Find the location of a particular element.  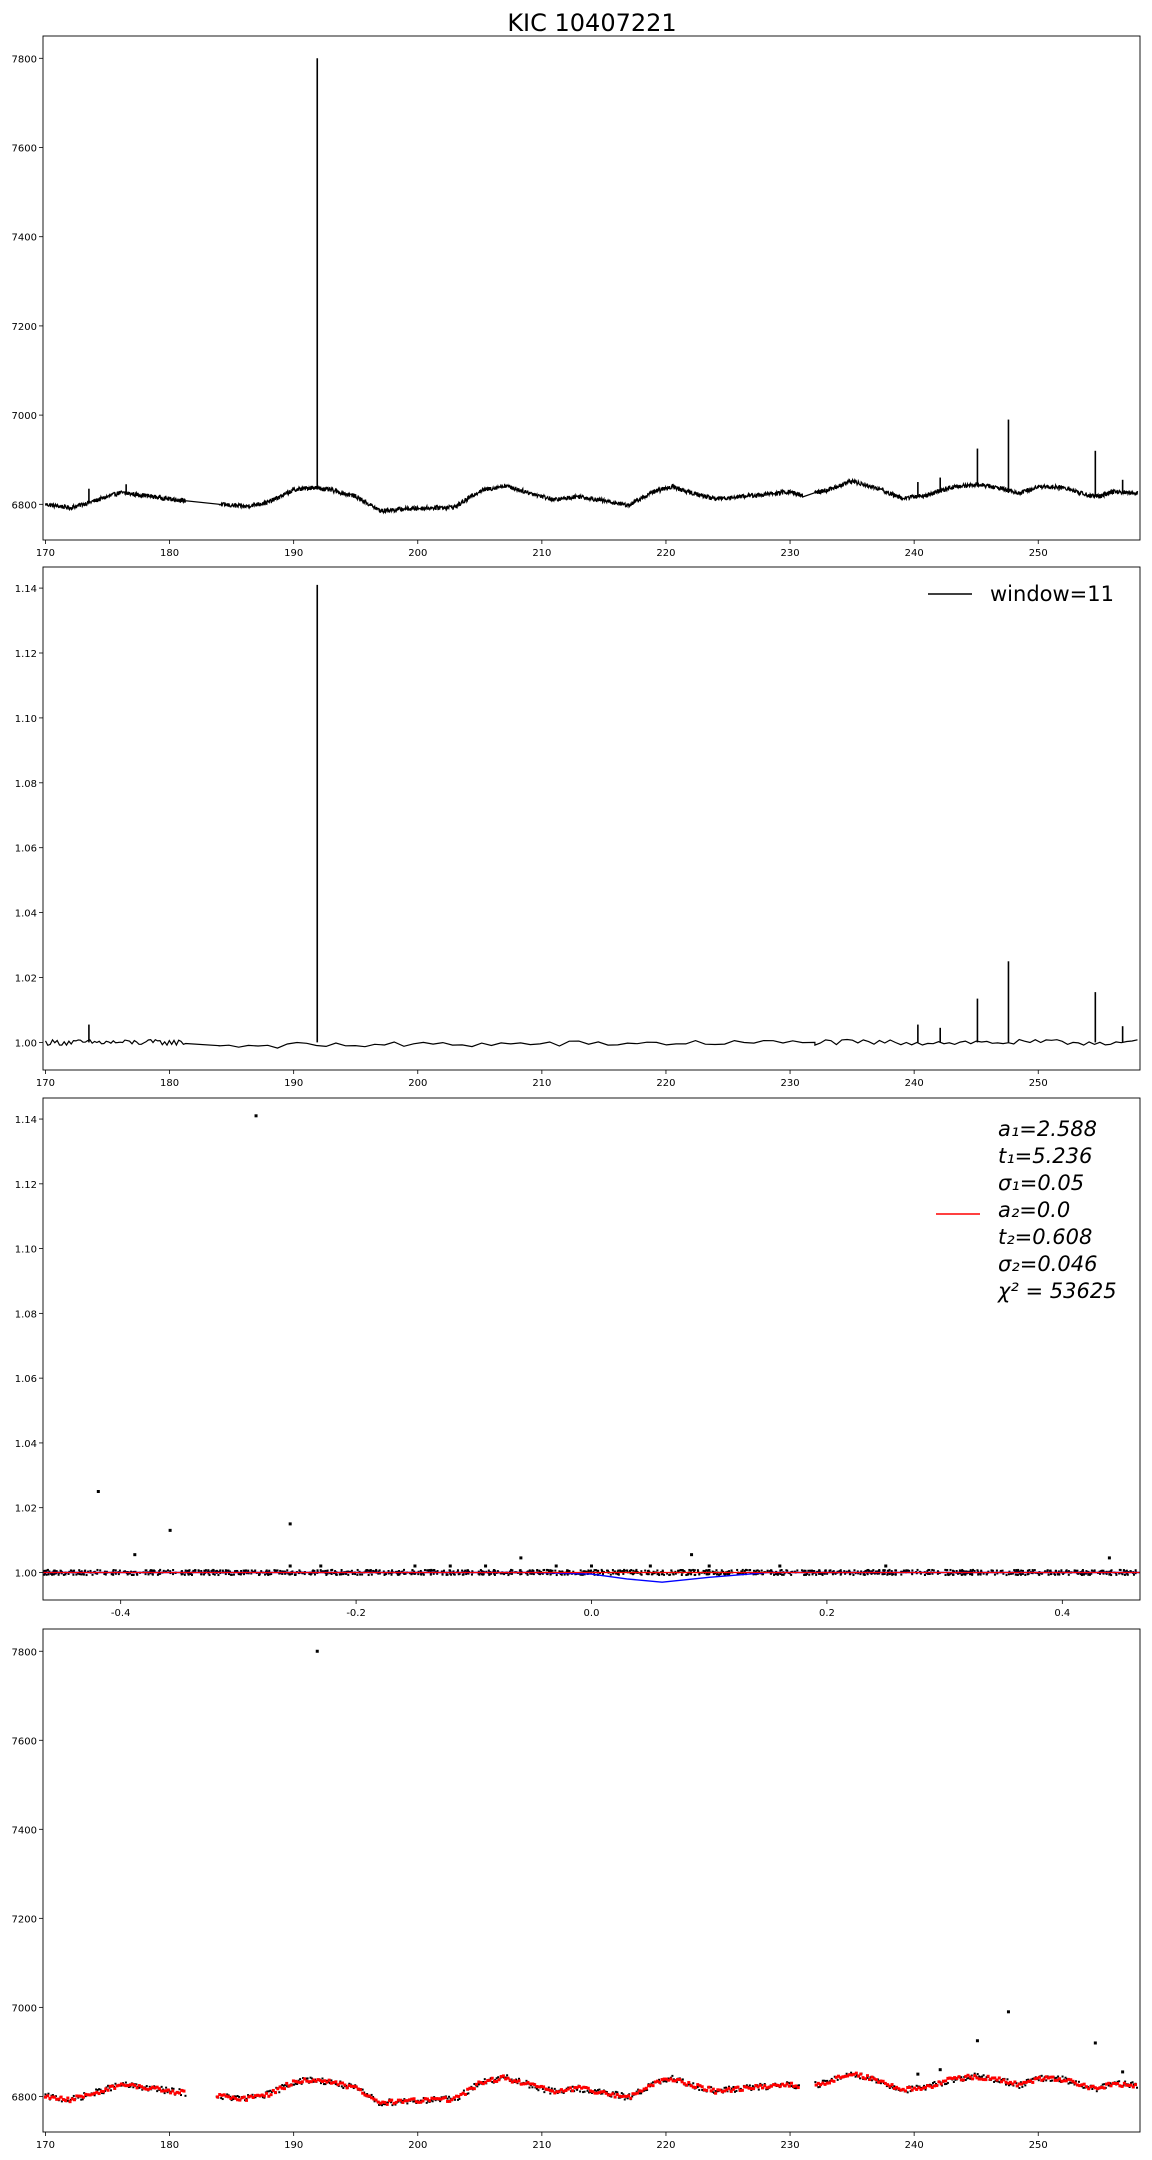

y-tick-label: 1.08 is located at coordinates (26, 784).